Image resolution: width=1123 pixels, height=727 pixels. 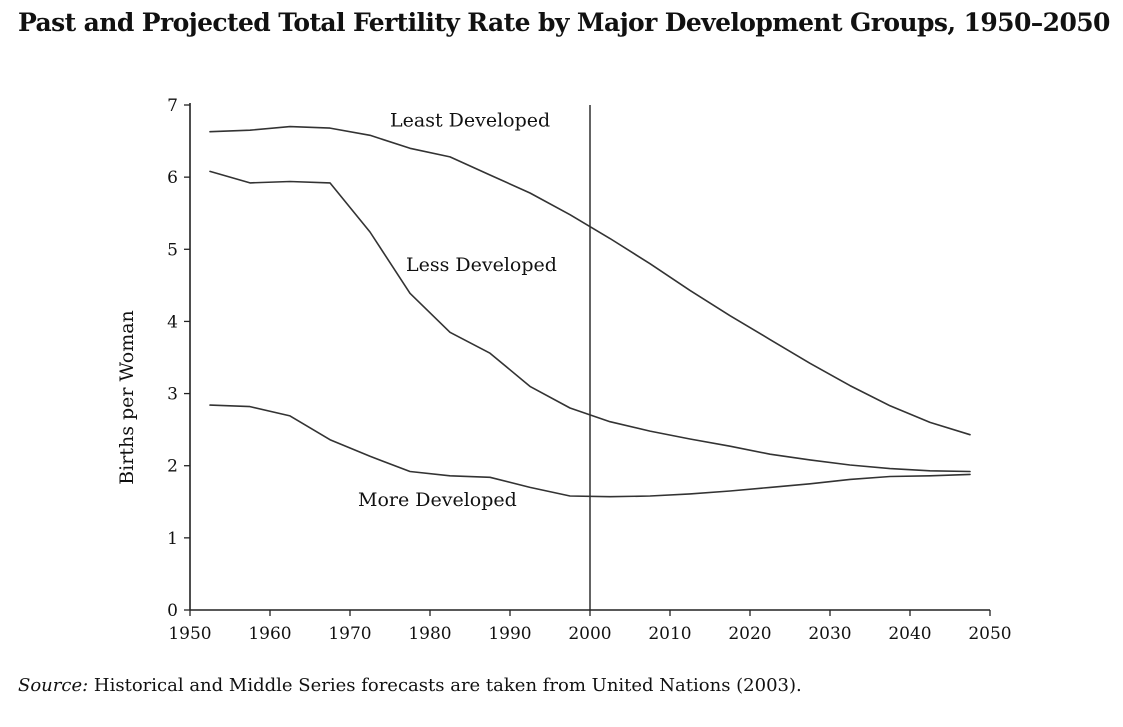 What do you see at coordinates (429, 634) in the screenshot?
I see `x-tick-label: 1980` at bounding box center [429, 634].